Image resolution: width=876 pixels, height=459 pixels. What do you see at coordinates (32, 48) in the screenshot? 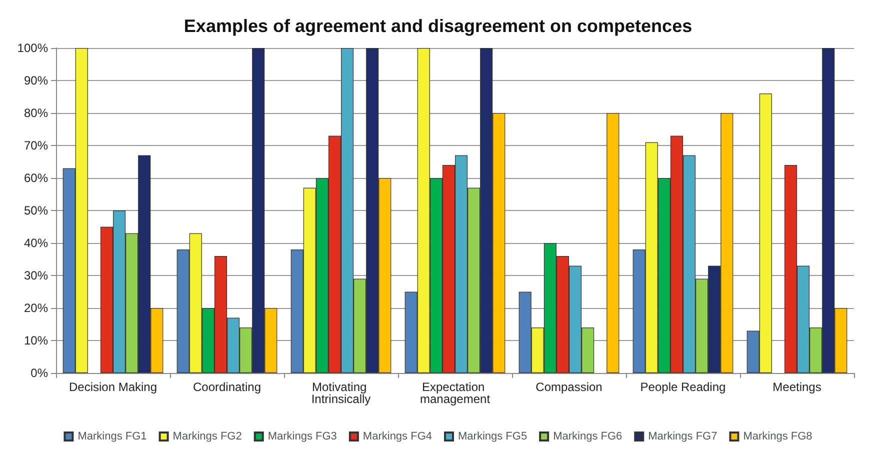
I see `y-tick-label: 100%` at bounding box center [32, 48].